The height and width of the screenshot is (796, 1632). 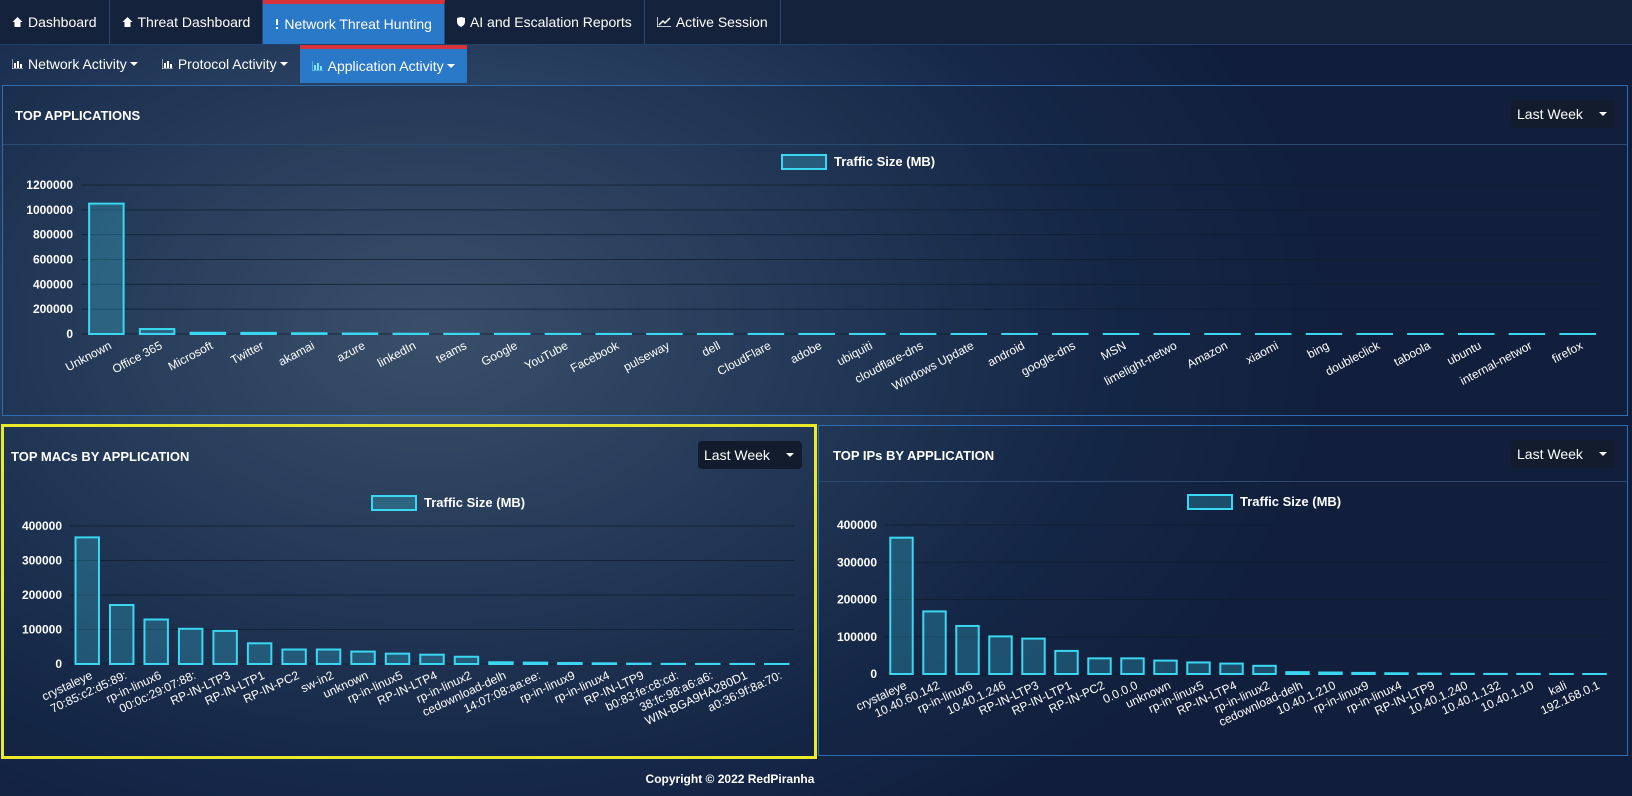 I want to click on nav-item: AI and Escalation Reports, so click(x=545, y=22).